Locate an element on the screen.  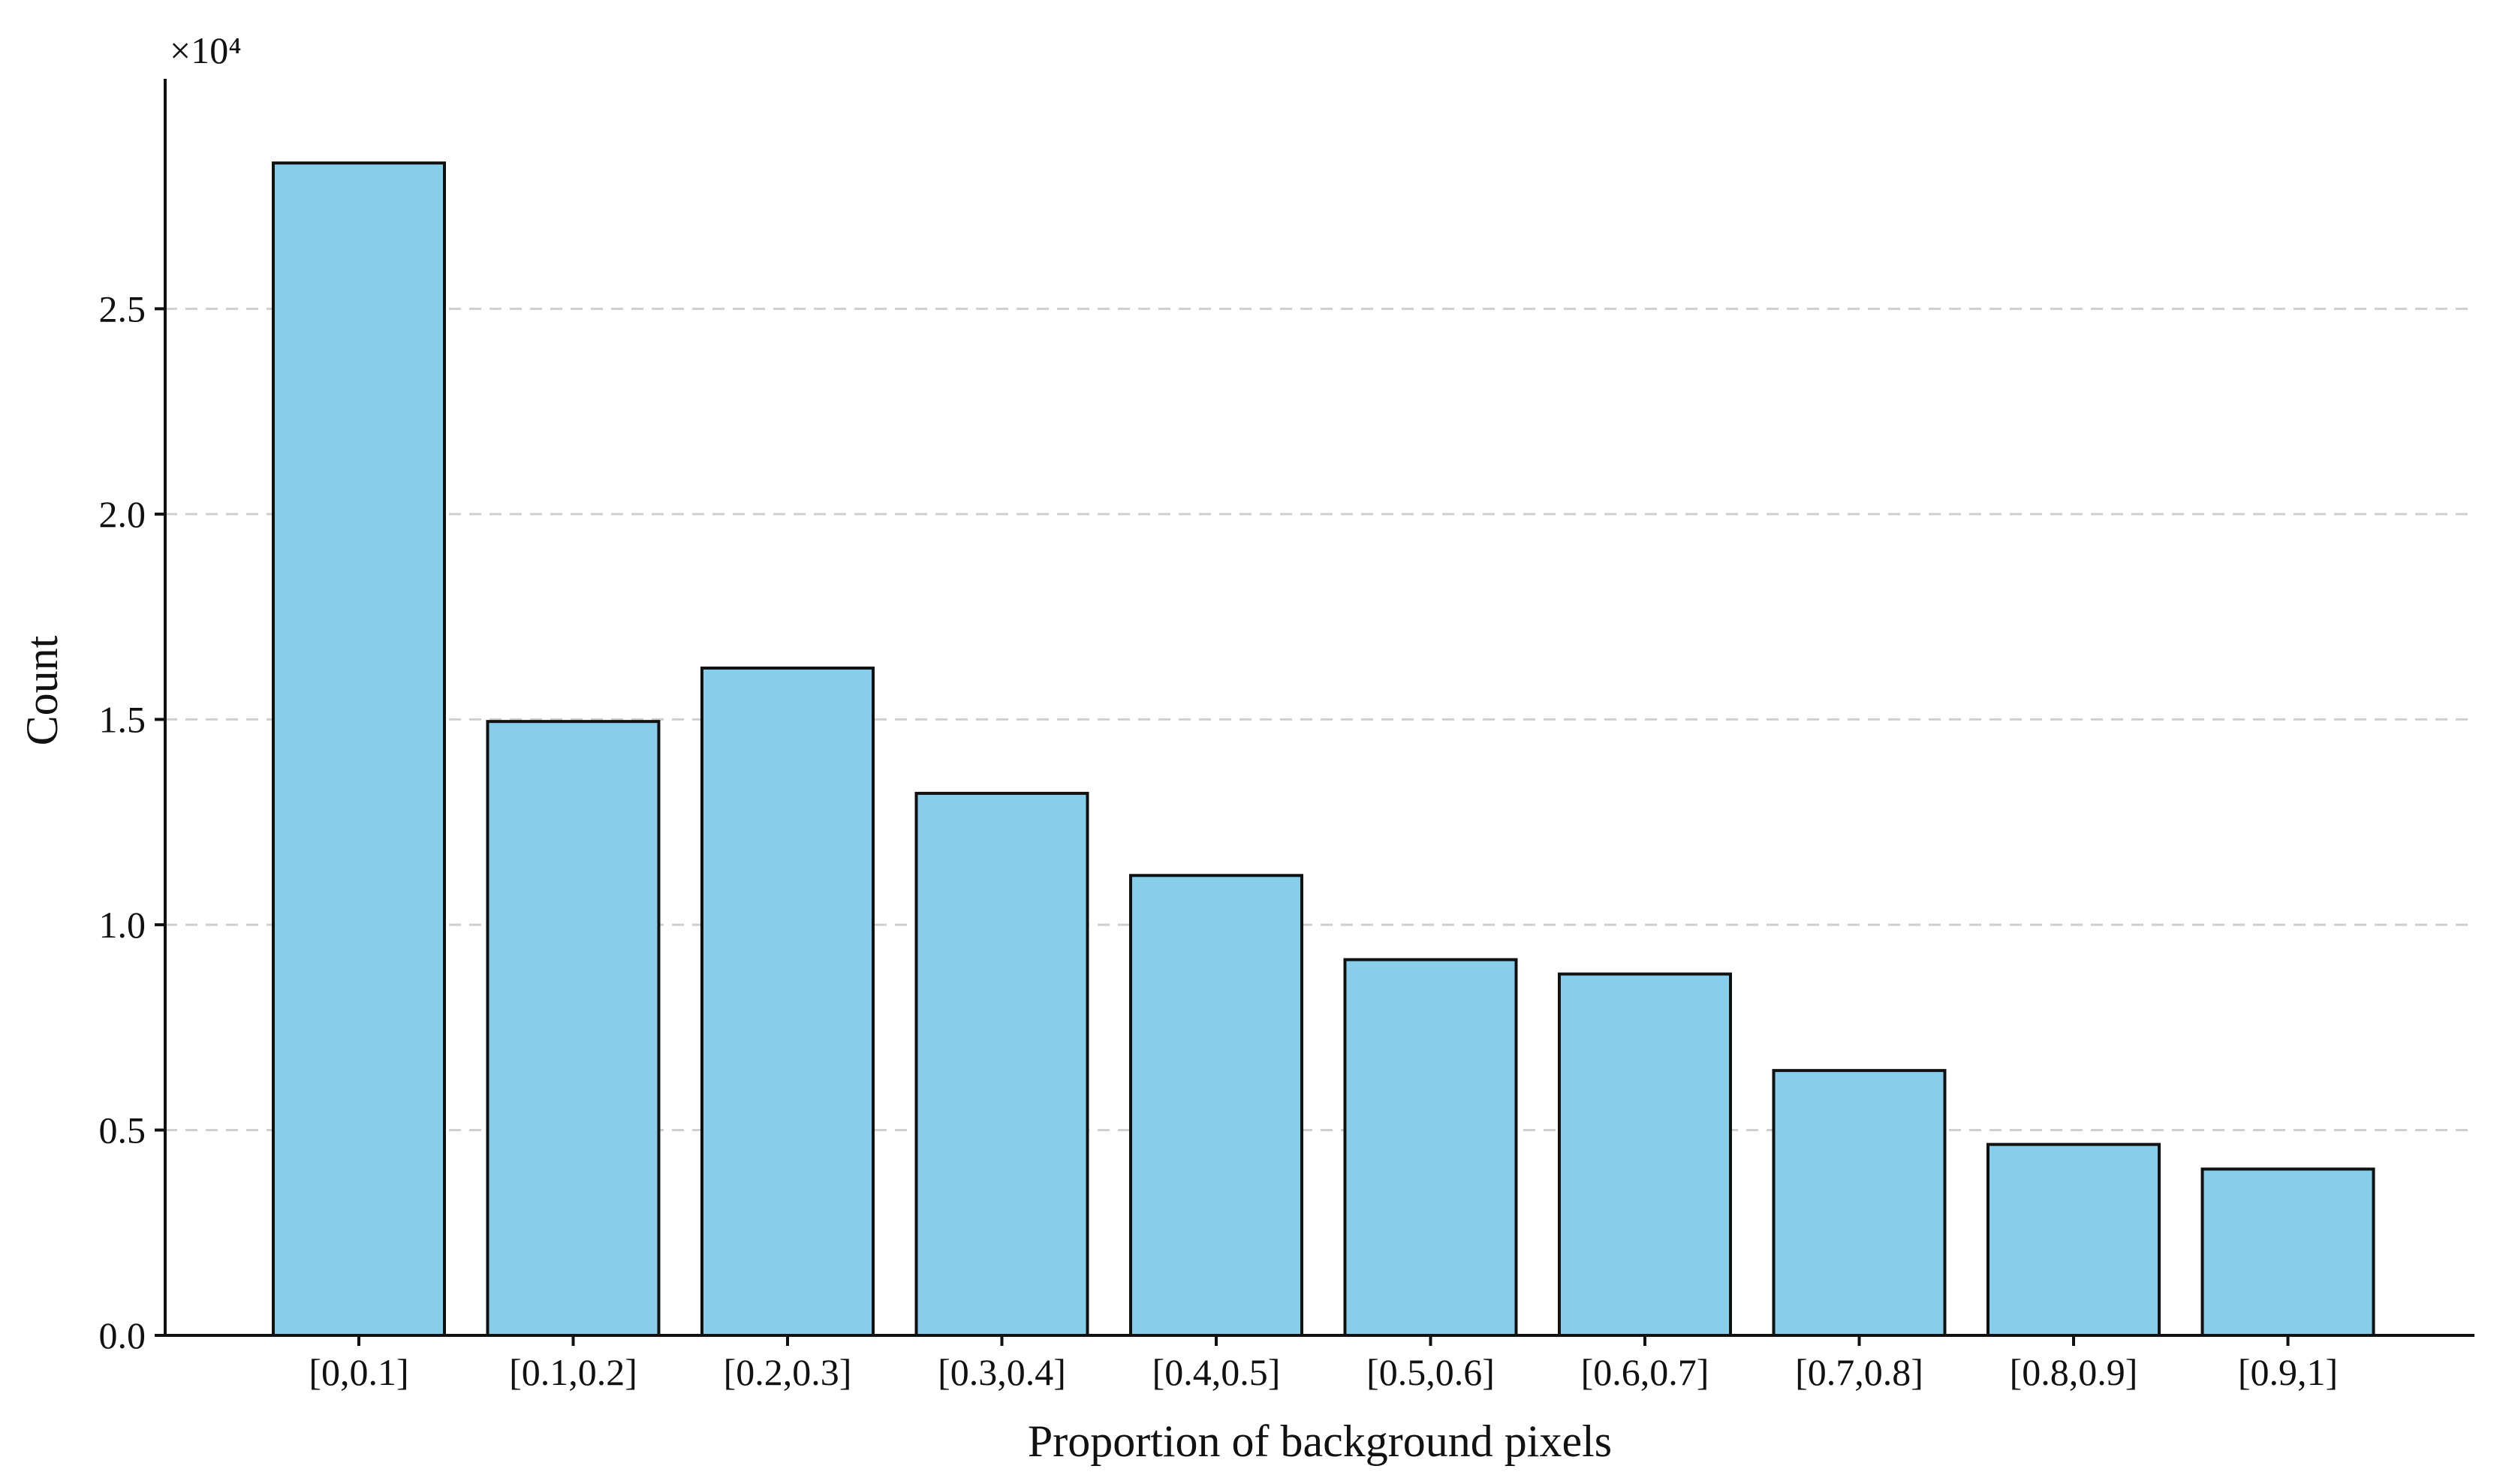
y-tick-label: 0.5 is located at coordinates (122, 1130).